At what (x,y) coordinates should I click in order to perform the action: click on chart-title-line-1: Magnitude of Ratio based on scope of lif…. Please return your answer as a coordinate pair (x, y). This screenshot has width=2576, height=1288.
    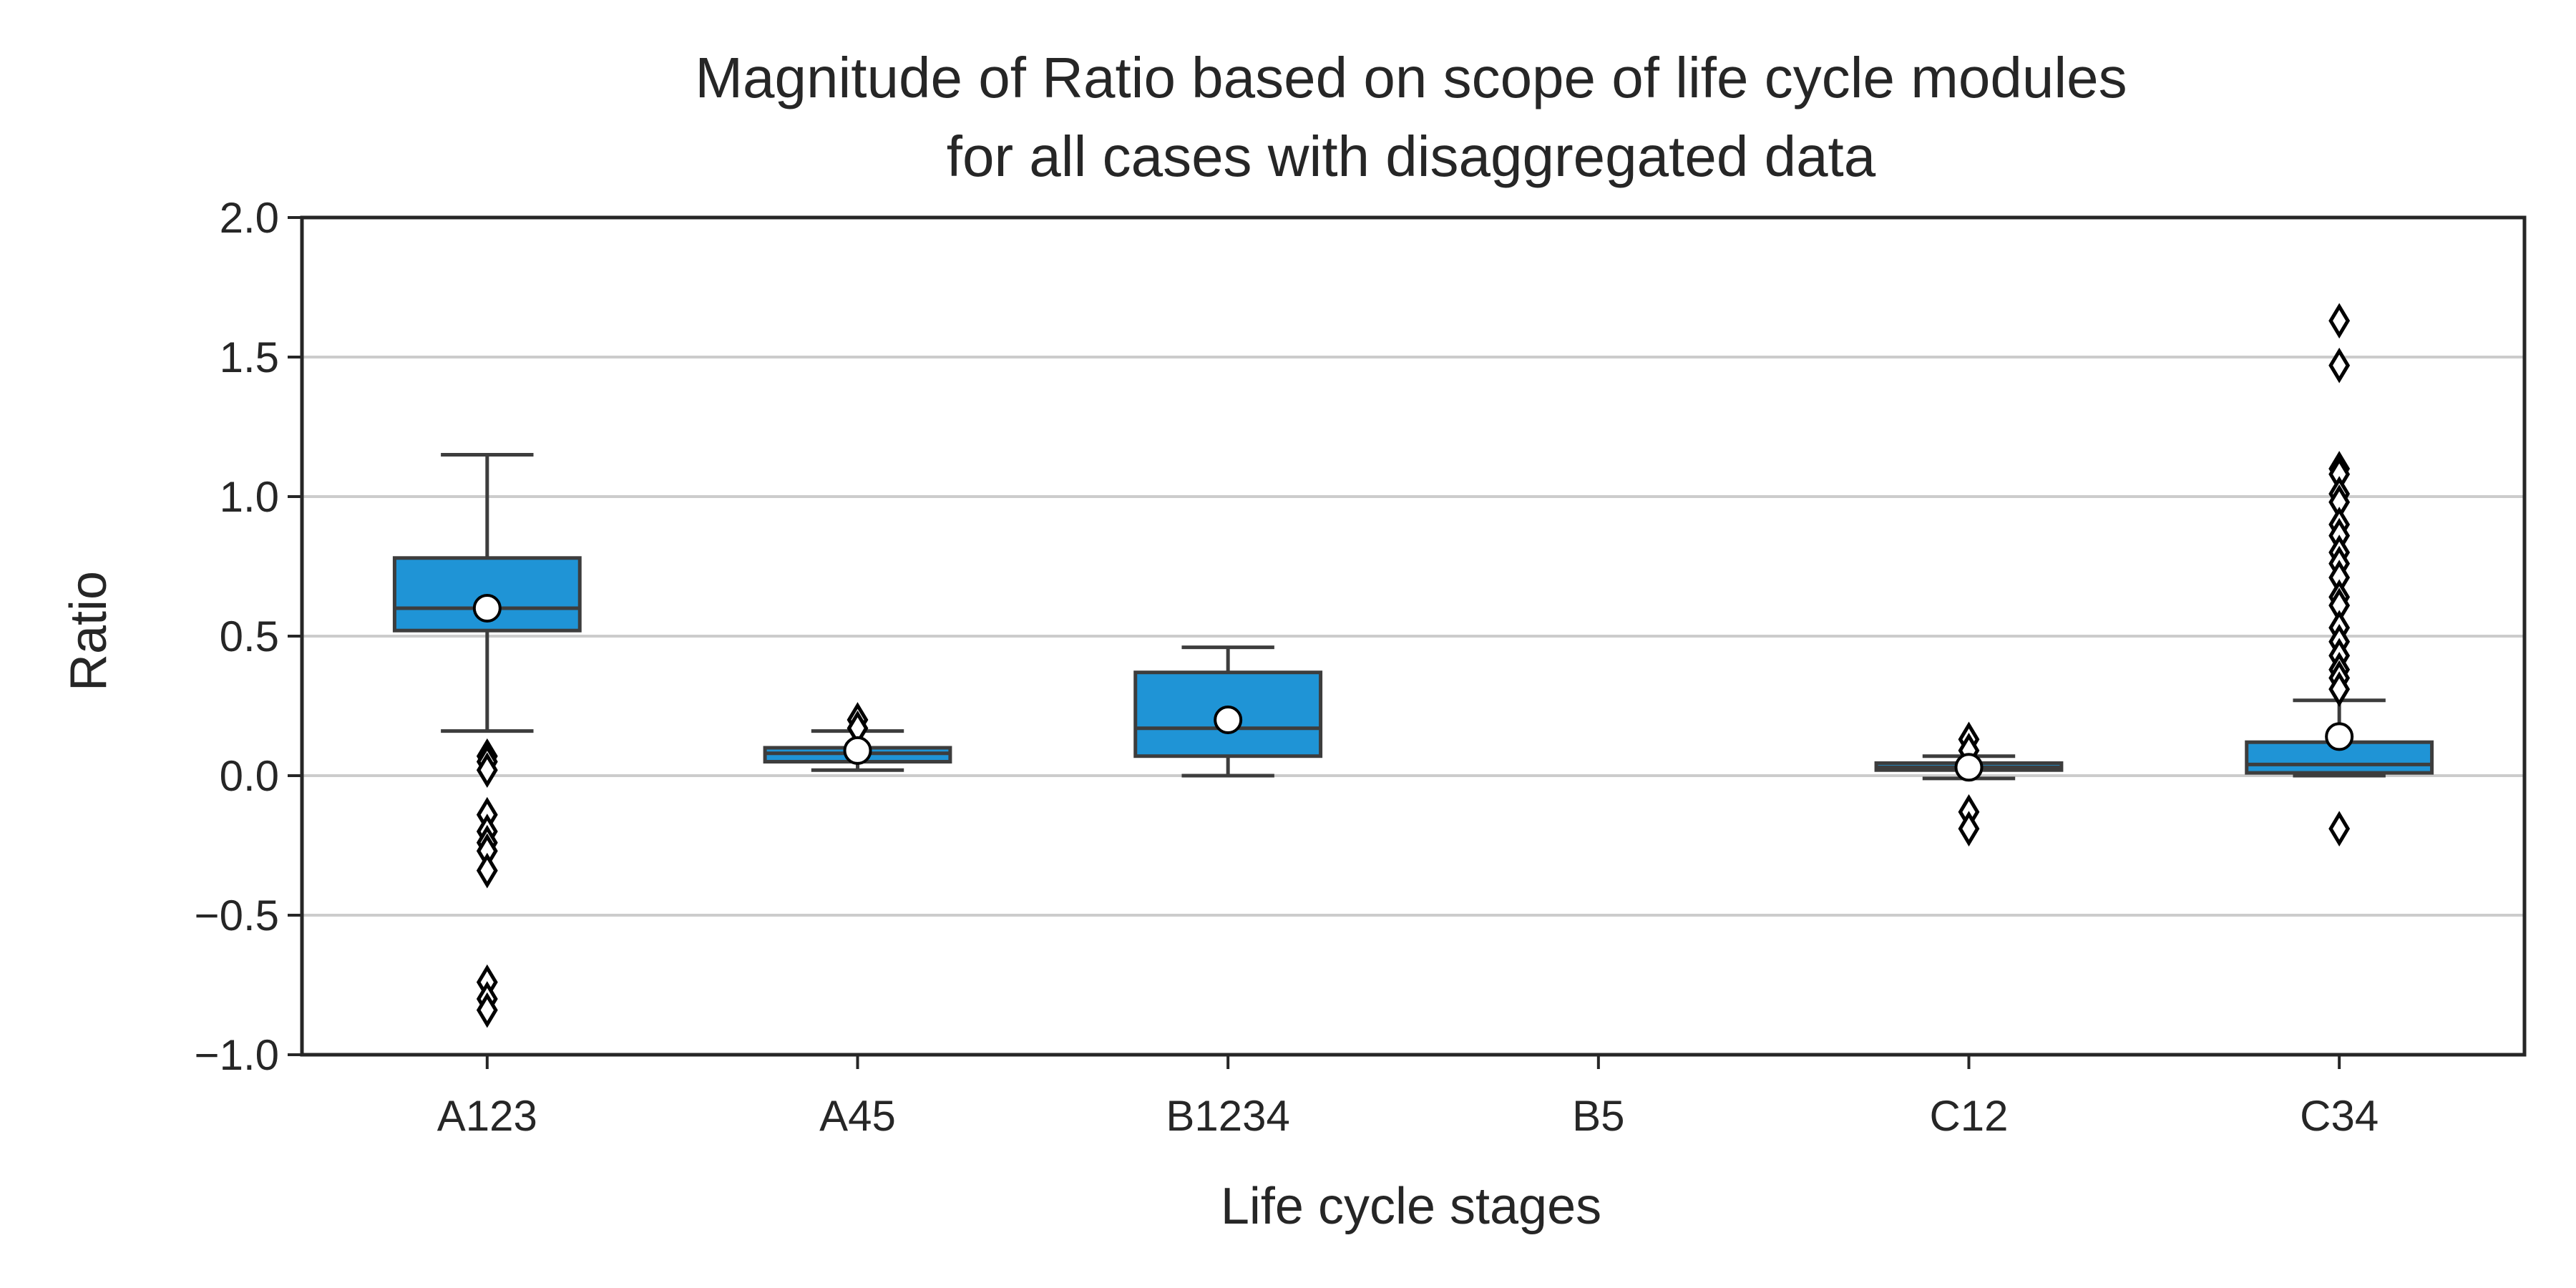
    Looking at the image, I should click on (1411, 77).